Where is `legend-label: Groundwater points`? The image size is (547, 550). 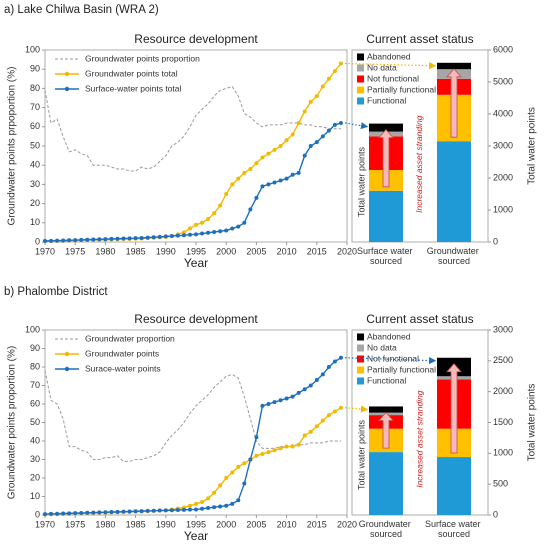 legend-label: Groundwater points is located at coordinates (122, 353).